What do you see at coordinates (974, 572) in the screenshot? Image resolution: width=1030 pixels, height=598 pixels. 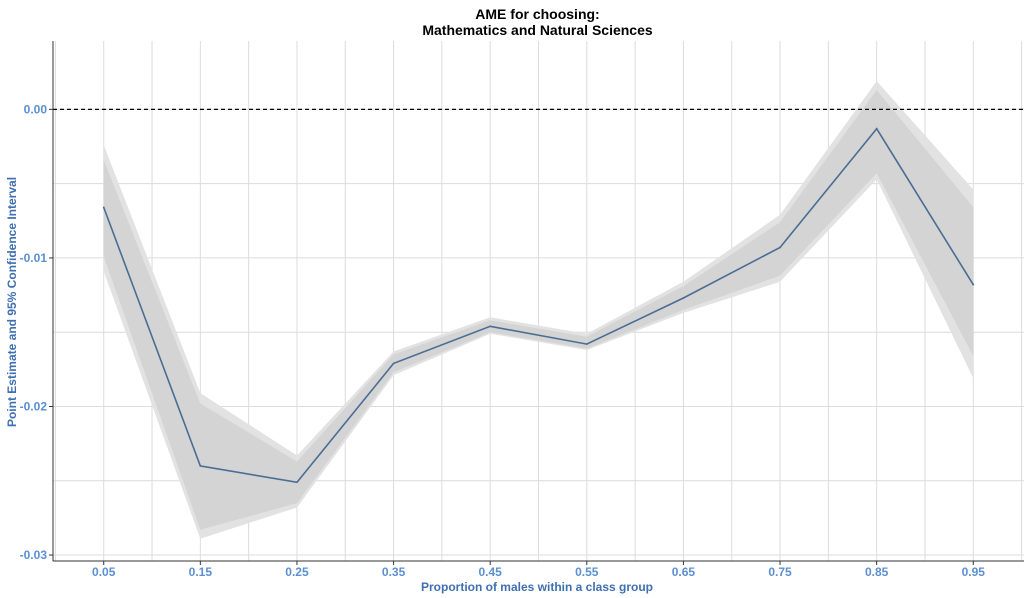 I see `x-tick-label: 0.95` at bounding box center [974, 572].